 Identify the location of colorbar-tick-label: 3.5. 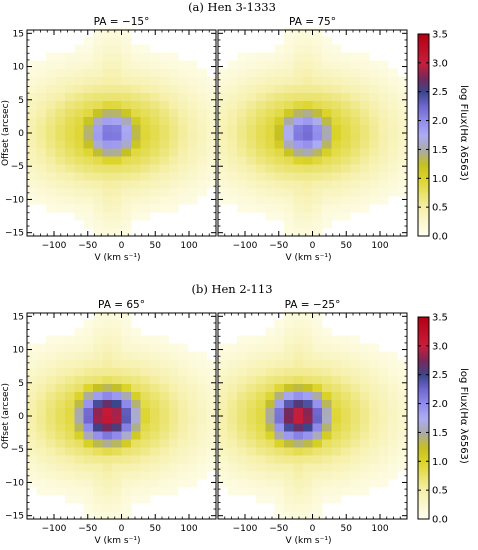
(440, 318).